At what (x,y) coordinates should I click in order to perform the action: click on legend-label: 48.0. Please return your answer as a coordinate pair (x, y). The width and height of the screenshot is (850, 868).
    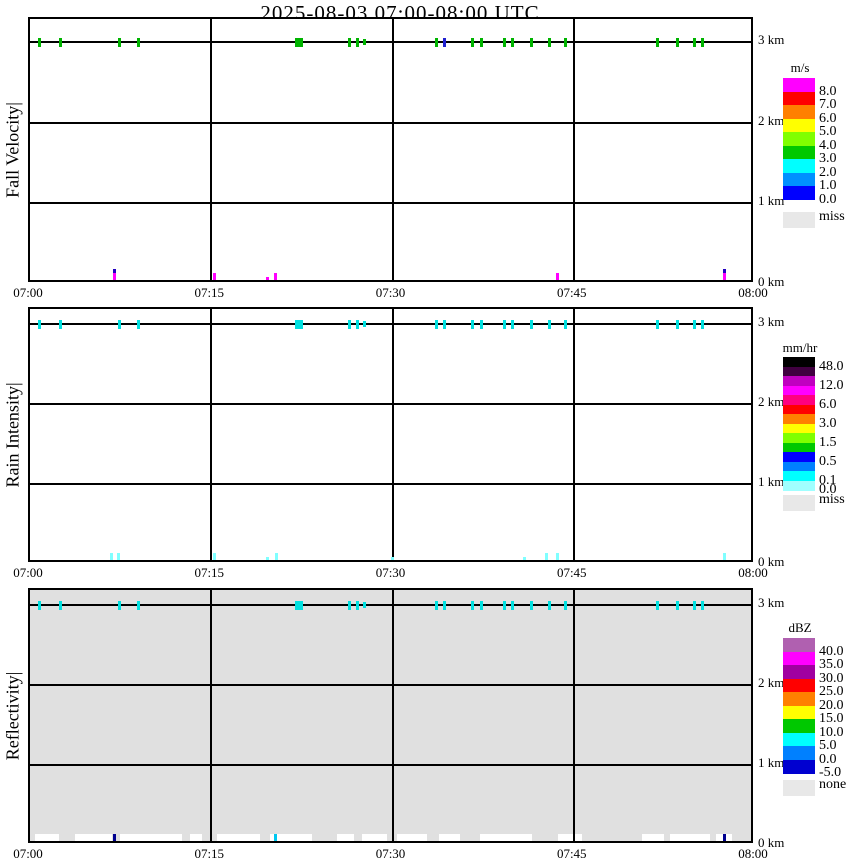
    Looking at the image, I should click on (831, 366).